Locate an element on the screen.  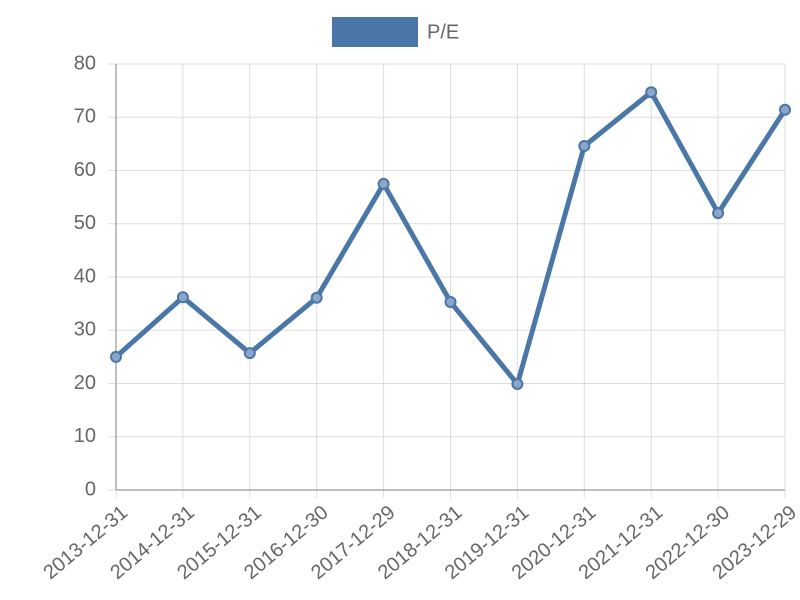
y-tick-label: 60 is located at coordinates (85, 170).